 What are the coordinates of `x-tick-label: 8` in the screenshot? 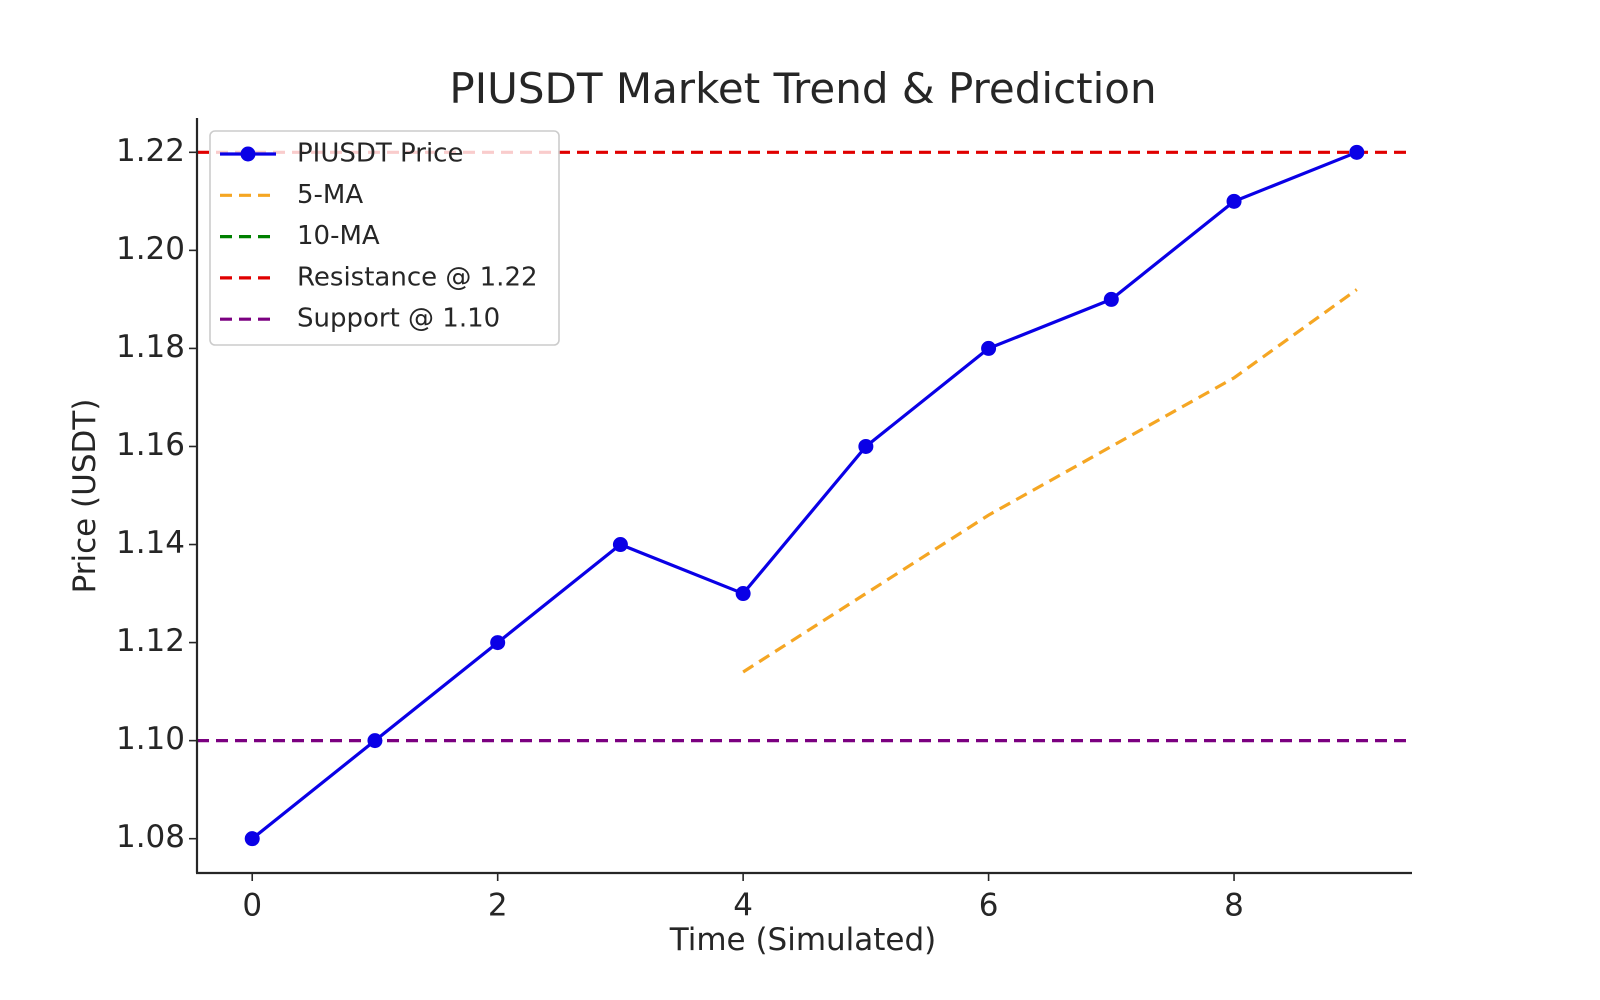 It's located at (1234, 906).